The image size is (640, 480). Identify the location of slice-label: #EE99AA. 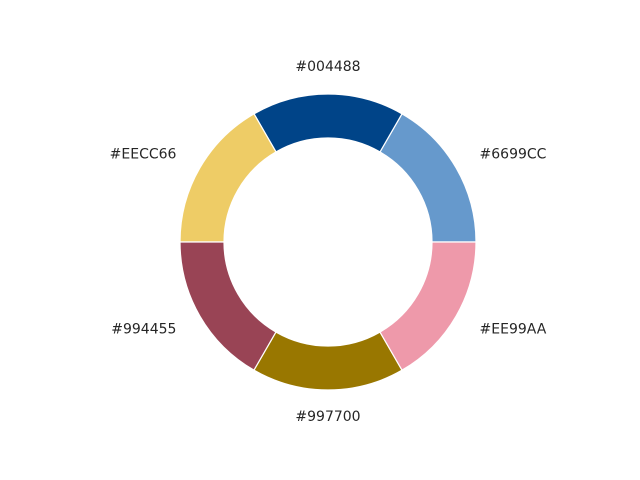
(513, 330).